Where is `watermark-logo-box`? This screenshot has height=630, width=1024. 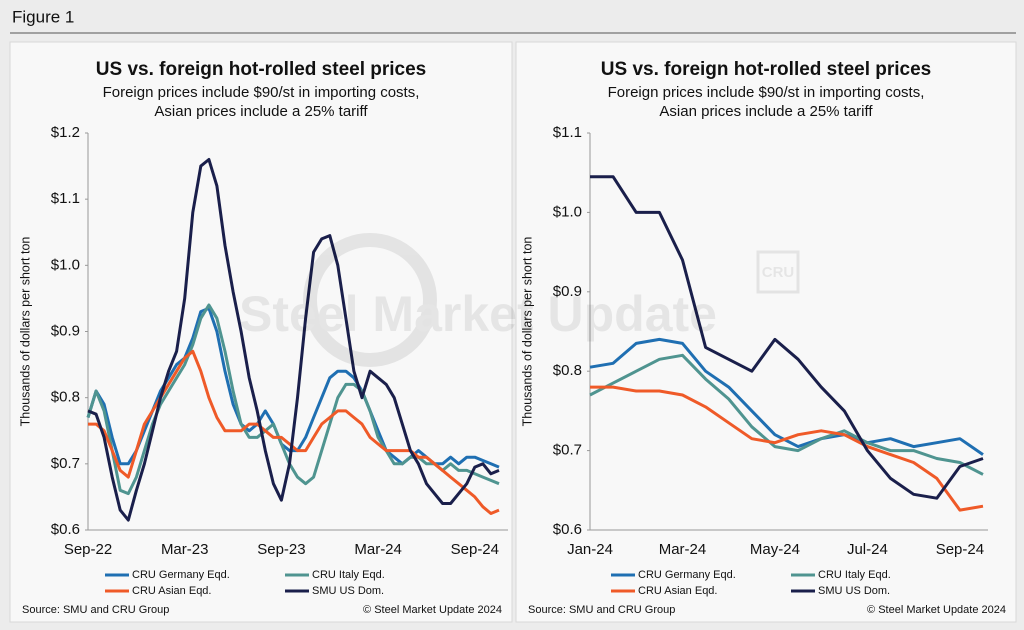
watermark-logo-box is located at coordinates (778, 272).